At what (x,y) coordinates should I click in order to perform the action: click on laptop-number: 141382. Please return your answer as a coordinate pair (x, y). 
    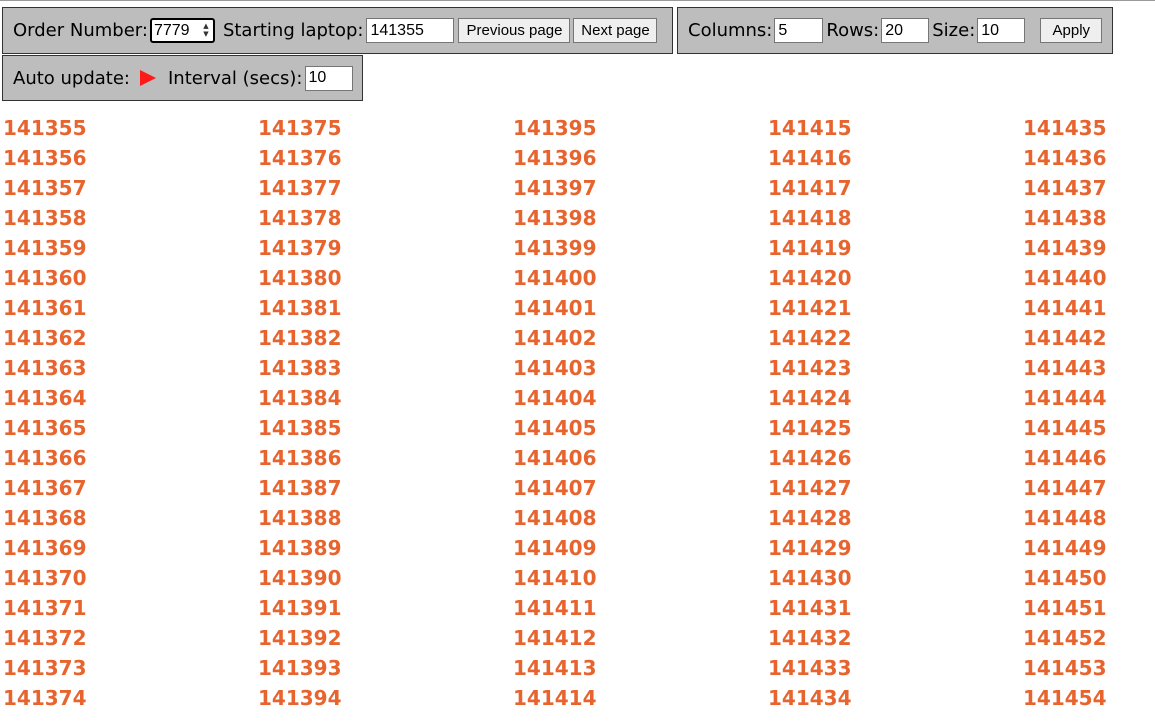
    Looking at the image, I should click on (300, 338).